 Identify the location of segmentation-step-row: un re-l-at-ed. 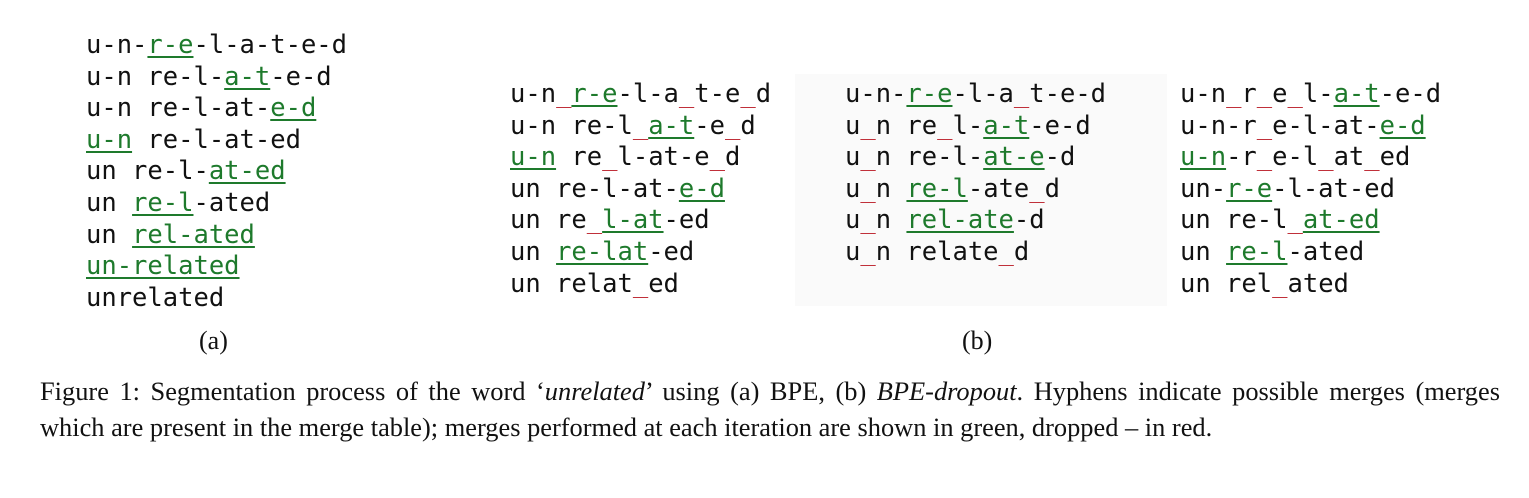
(216, 172).